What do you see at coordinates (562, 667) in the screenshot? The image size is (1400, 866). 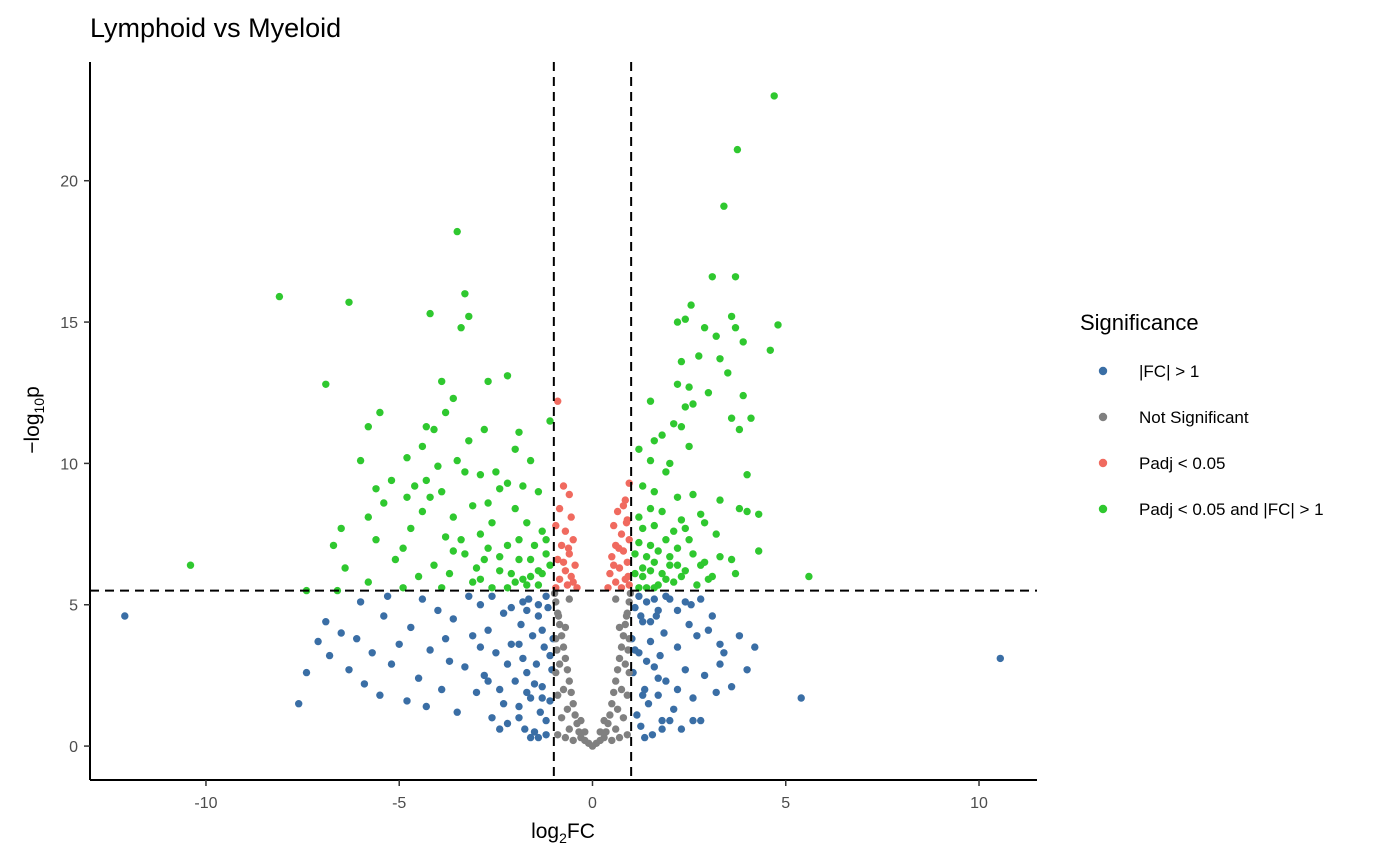 I see `series-fc` at bounding box center [562, 667].